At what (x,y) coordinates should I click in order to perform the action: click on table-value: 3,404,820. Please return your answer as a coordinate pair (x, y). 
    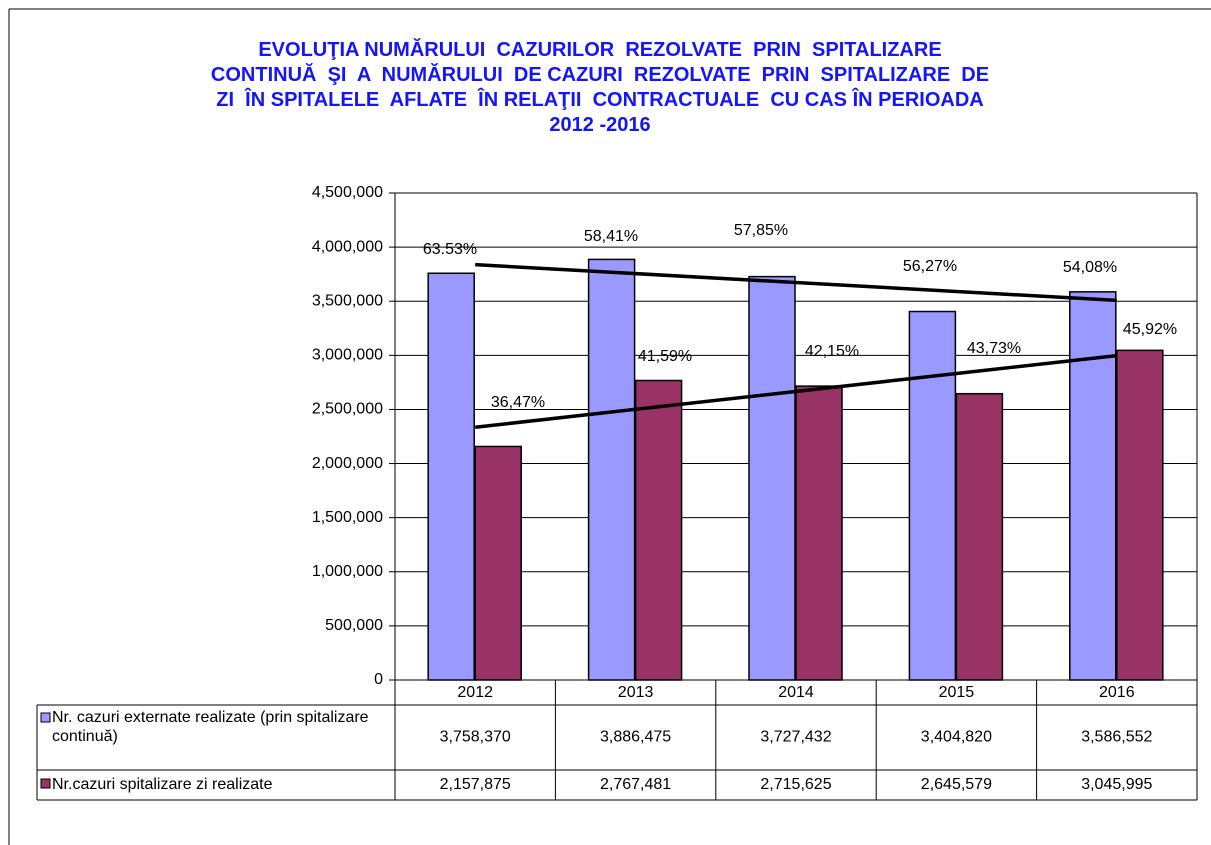
    Looking at the image, I should click on (956, 737).